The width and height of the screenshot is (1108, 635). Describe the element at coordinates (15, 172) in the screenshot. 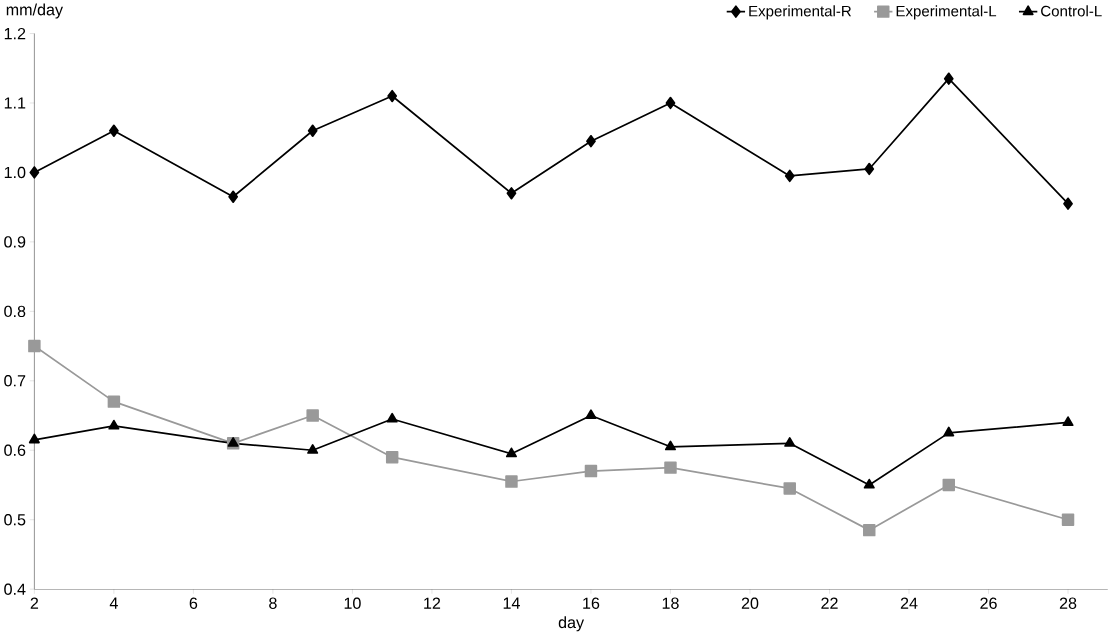

I see `y-tick-label: 1.0` at that location.